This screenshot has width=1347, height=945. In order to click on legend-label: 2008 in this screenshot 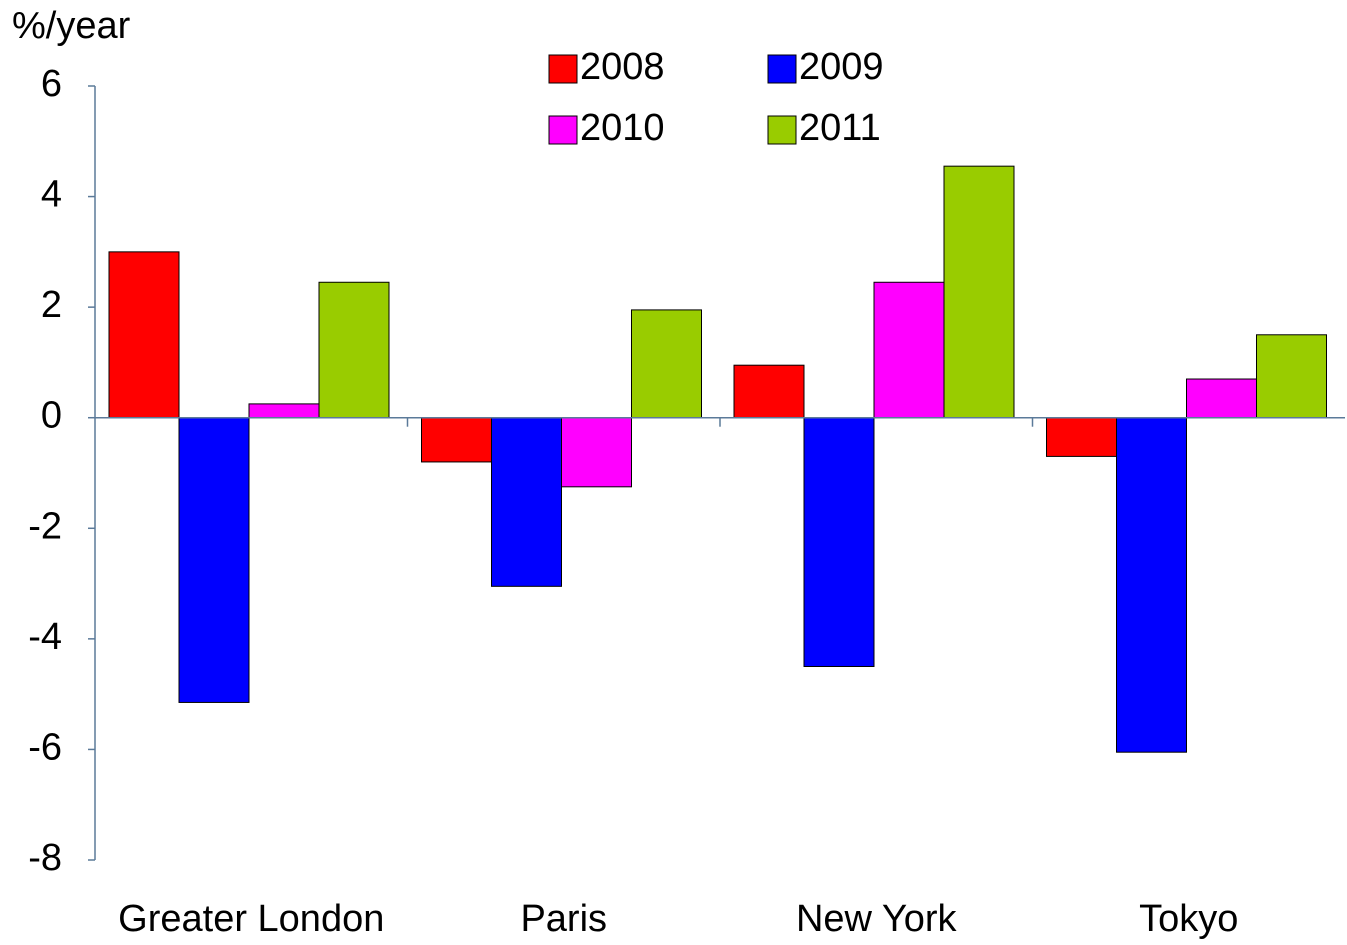, I will do `click(622, 67)`.